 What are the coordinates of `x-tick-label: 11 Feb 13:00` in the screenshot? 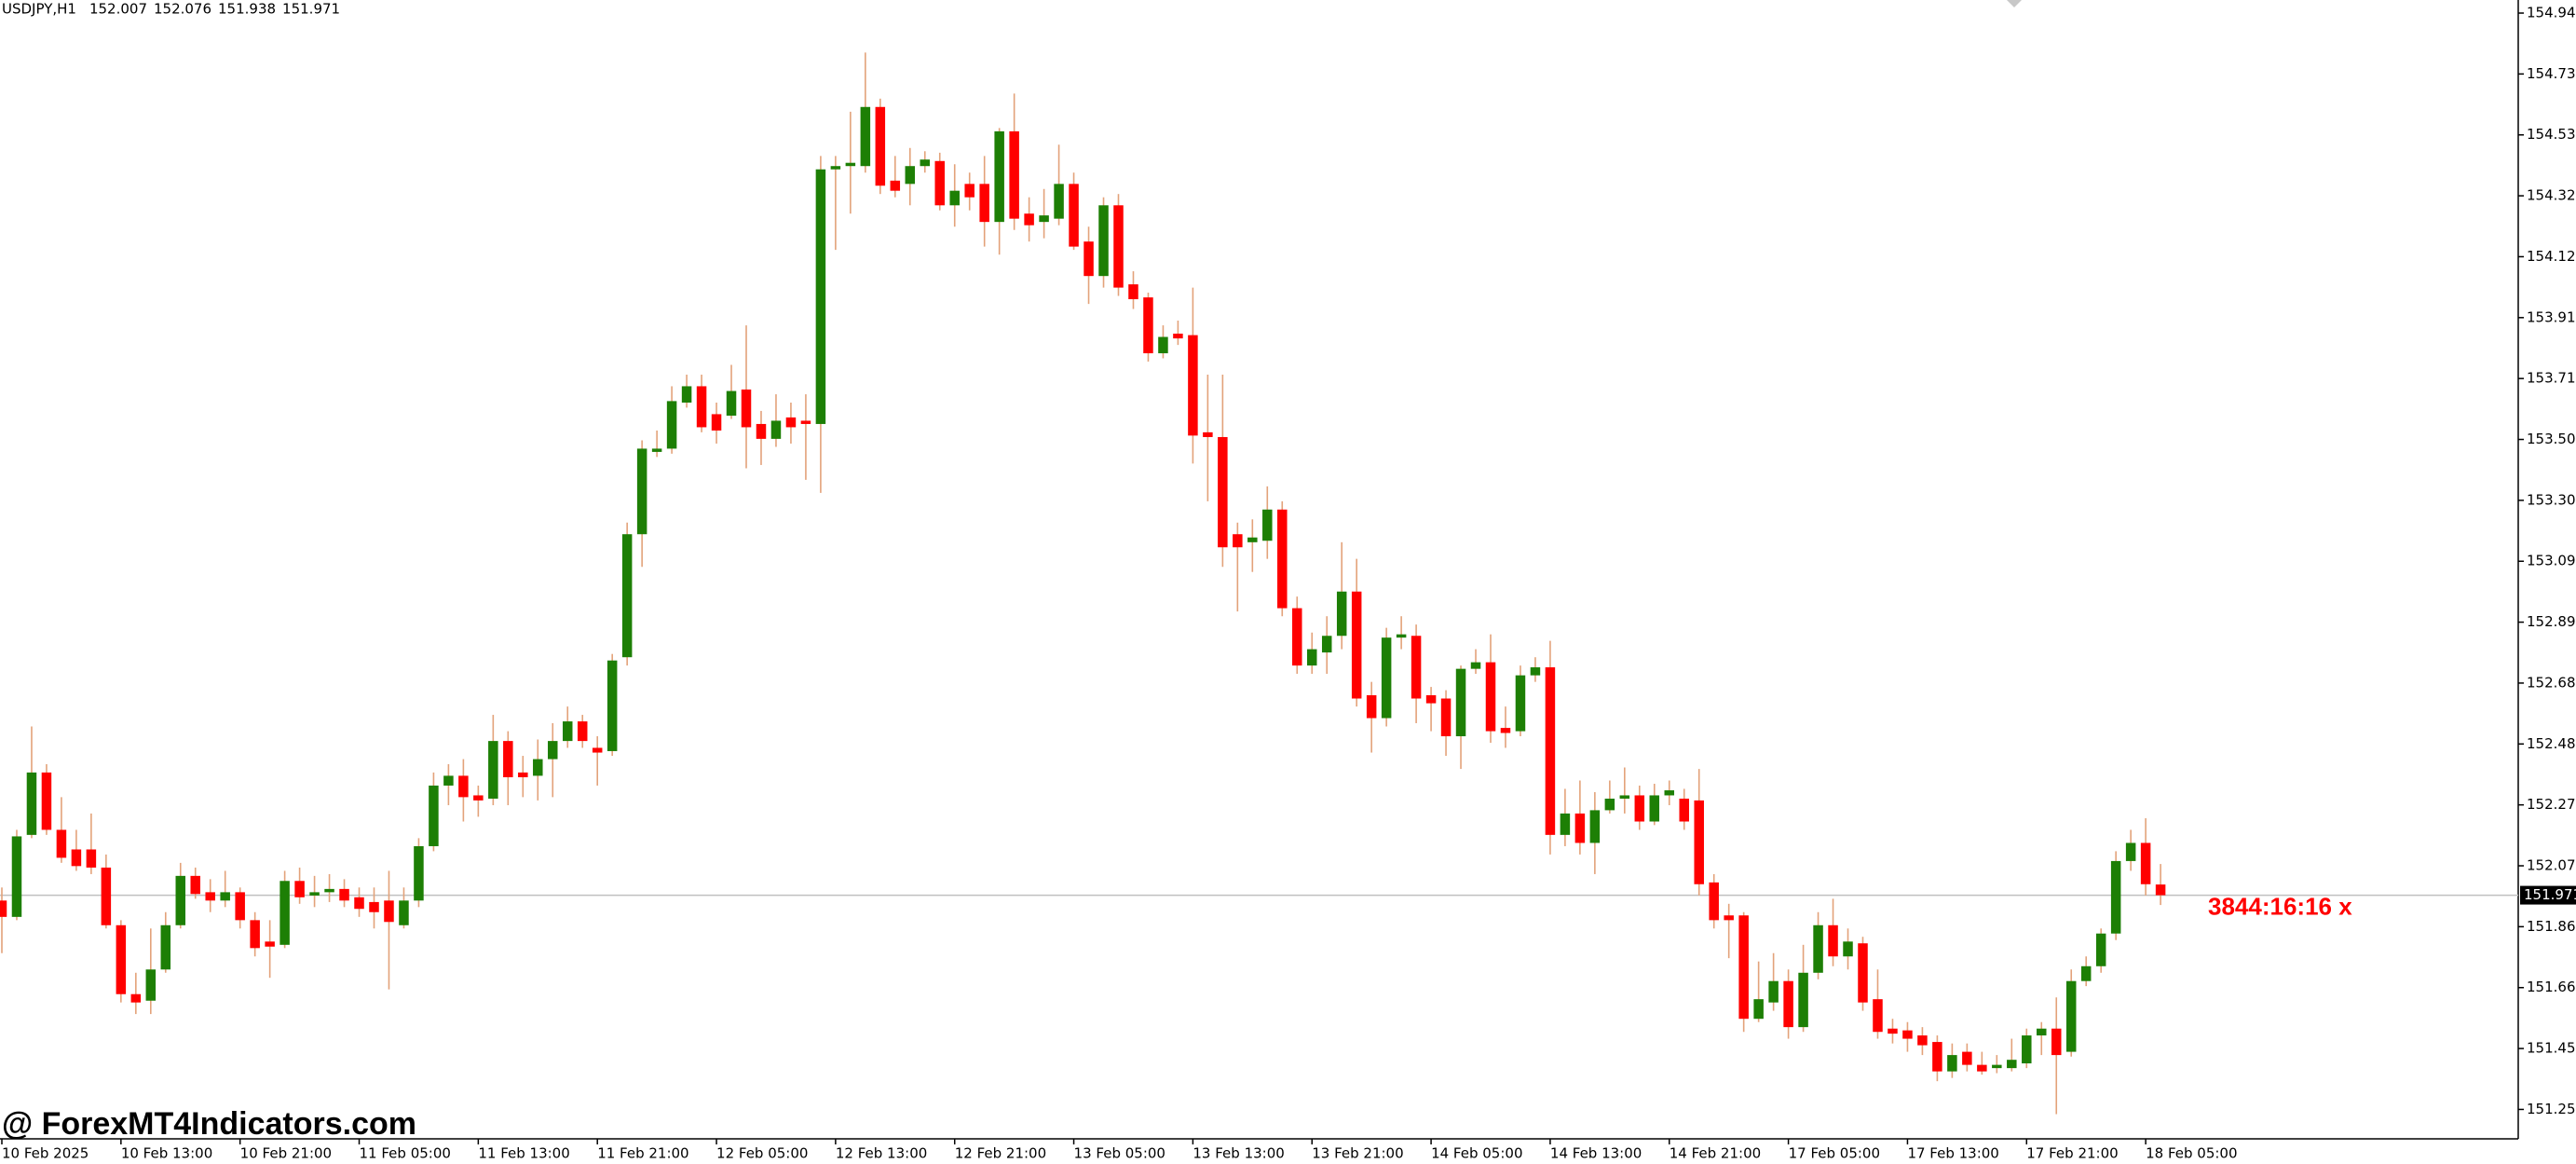 It's located at (523, 1153).